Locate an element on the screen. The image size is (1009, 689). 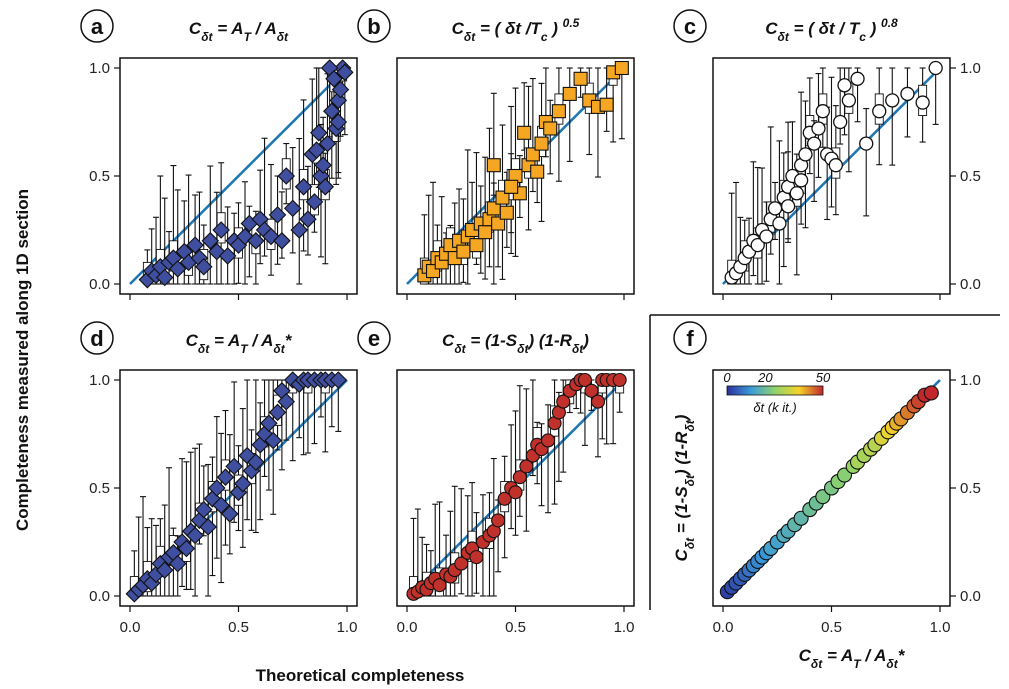
panel-title: Cδt = ( δt /Tc ) 0.5 is located at coordinates (516, 30).